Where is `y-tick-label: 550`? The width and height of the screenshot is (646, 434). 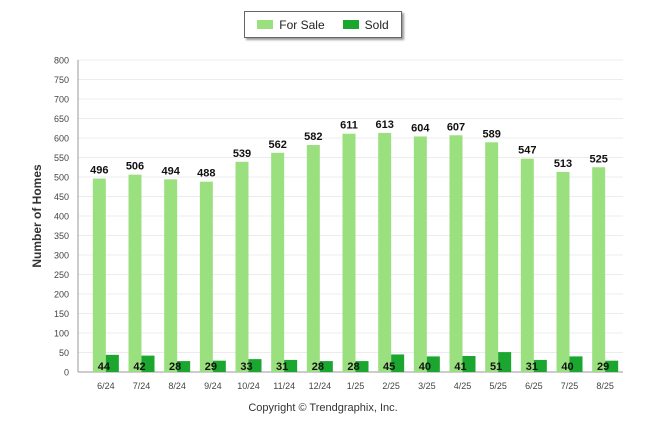 y-tick-label: 550 is located at coordinates (61, 158).